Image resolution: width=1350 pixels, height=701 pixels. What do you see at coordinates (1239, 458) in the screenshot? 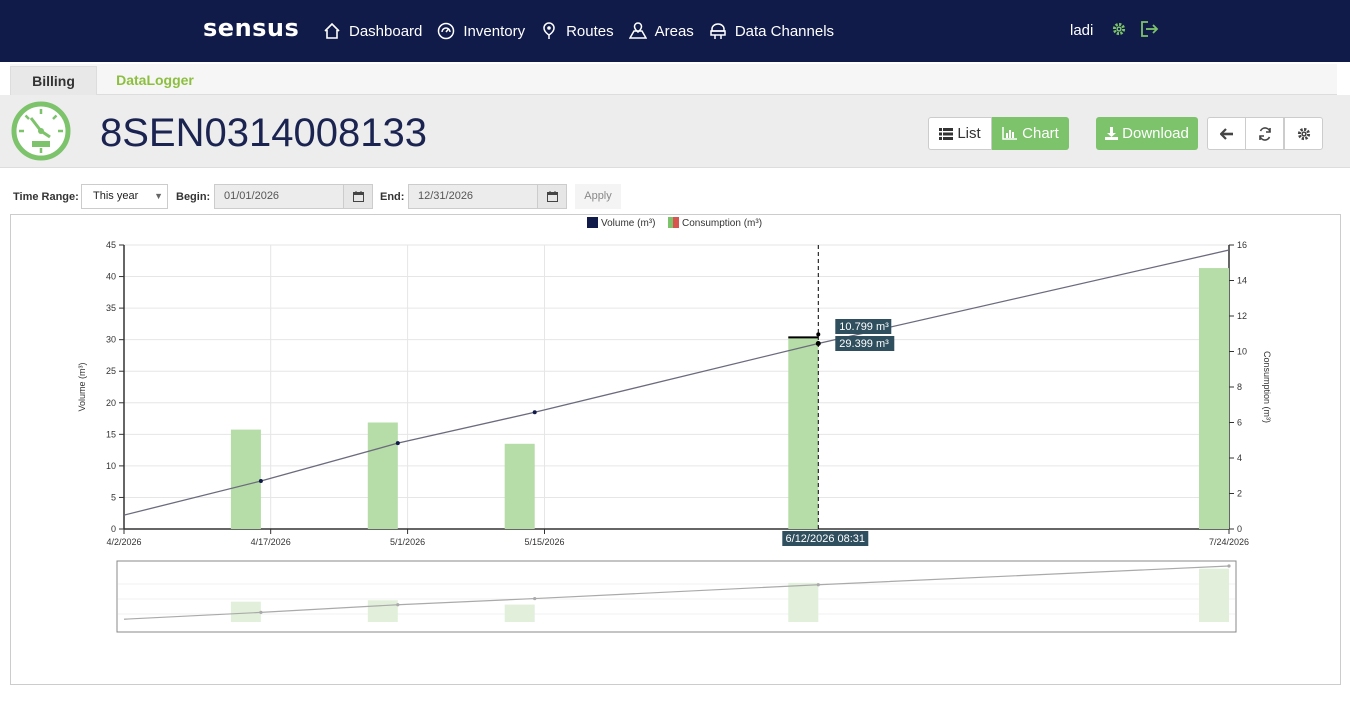
I see `y-right-tick-label: 4` at bounding box center [1239, 458].